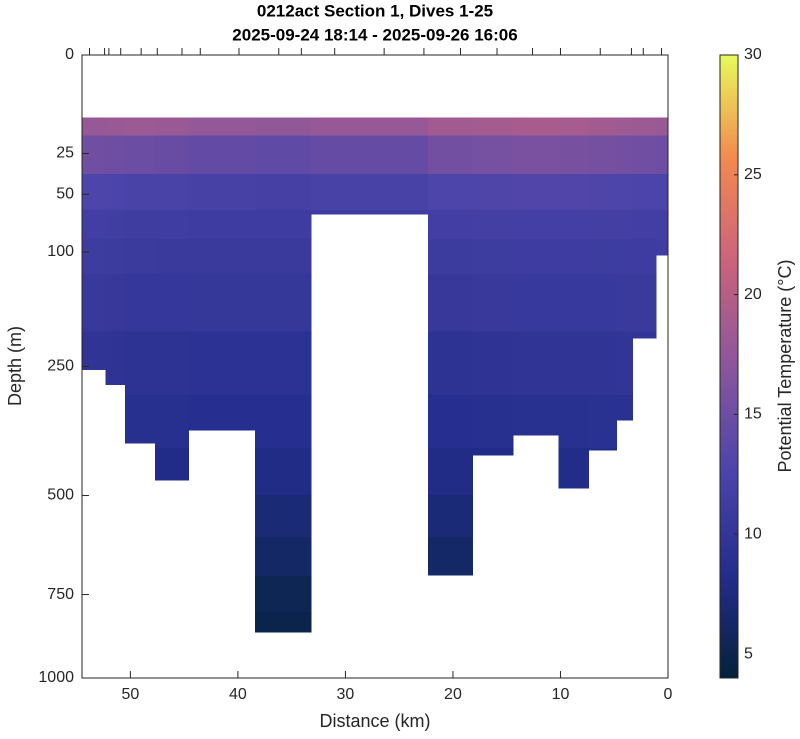 The width and height of the screenshot is (800, 739). I want to click on x-axis-label: Distance (km), so click(374, 721).